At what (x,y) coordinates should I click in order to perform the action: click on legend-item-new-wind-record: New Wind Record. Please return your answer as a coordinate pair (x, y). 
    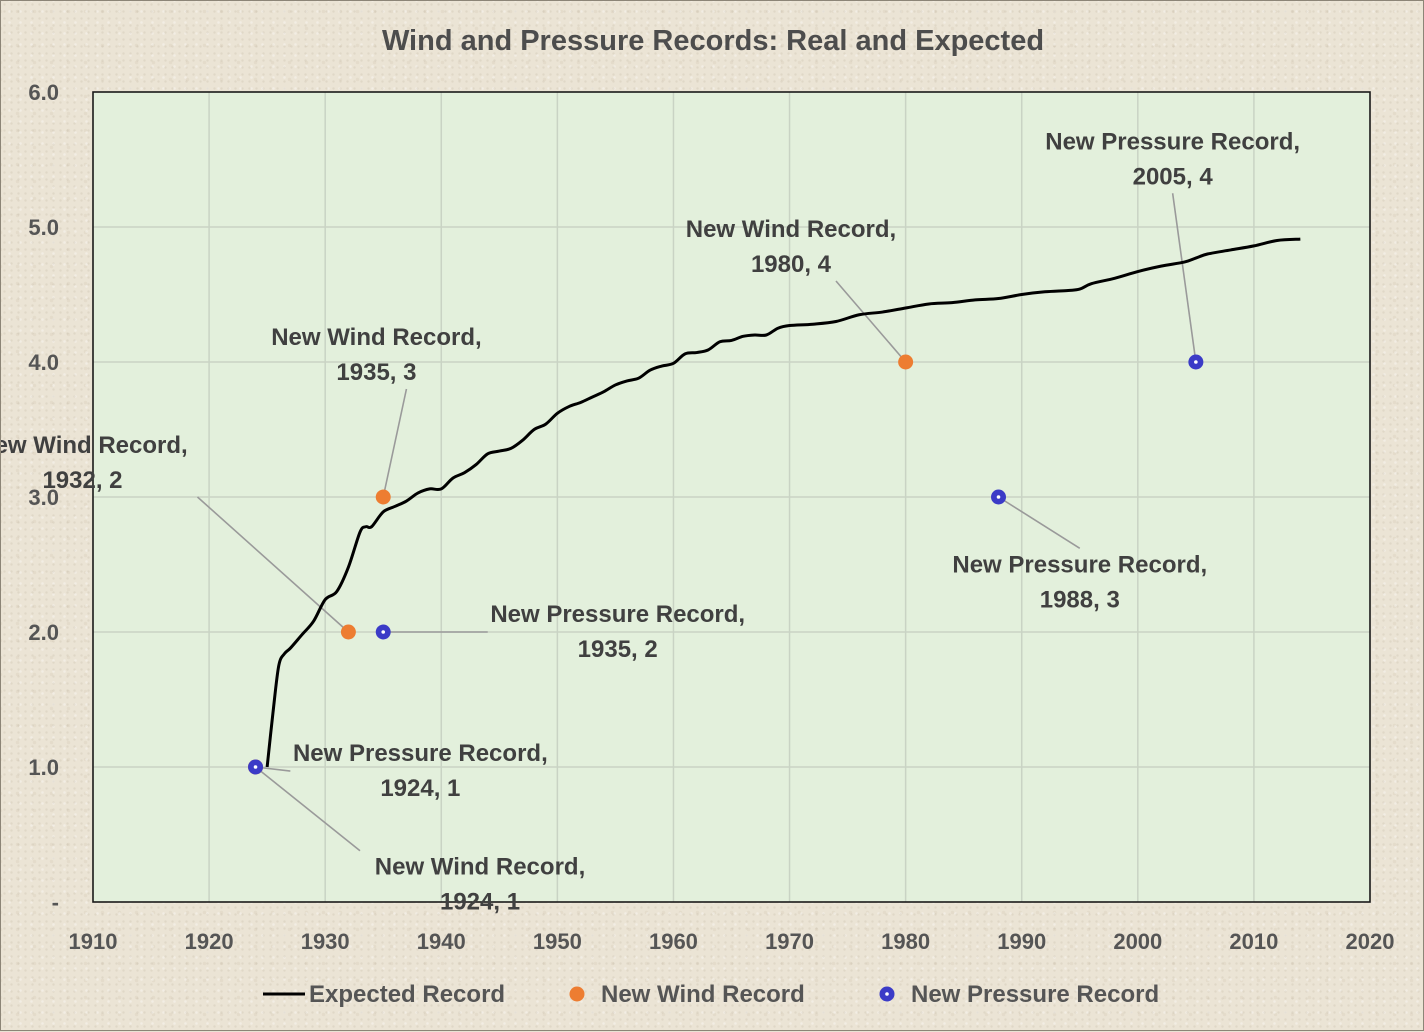
    Looking at the image, I should click on (687, 994).